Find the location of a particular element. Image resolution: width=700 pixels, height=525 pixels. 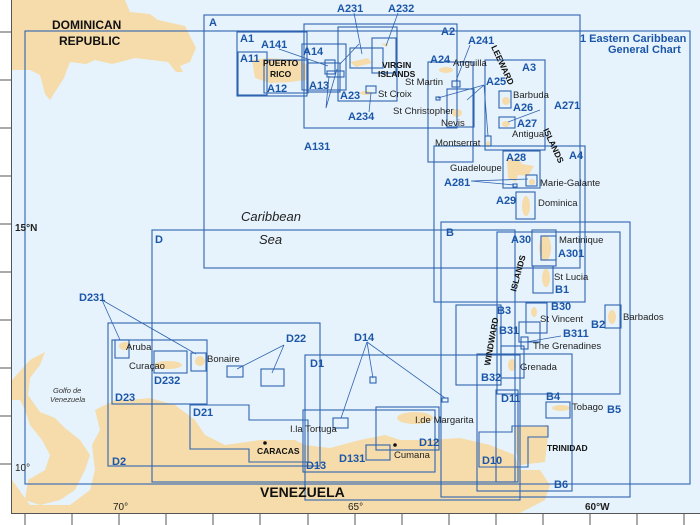

chart-label-D: D is located at coordinates (159, 240).